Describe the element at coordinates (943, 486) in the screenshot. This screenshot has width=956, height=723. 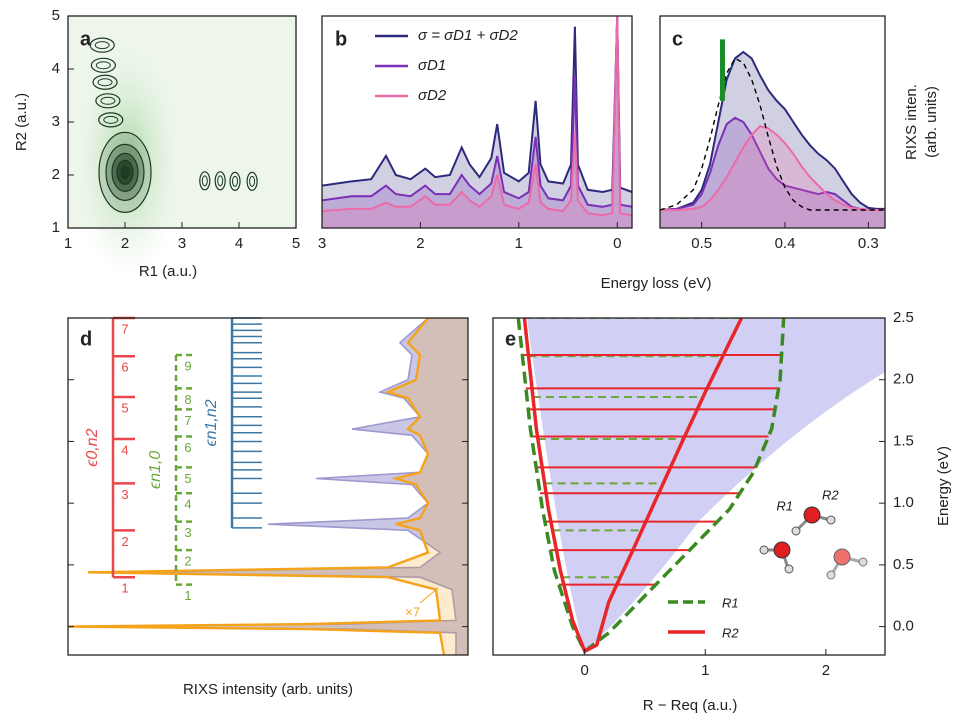
I see `y-axis-label: Energy (eV)` at that location.